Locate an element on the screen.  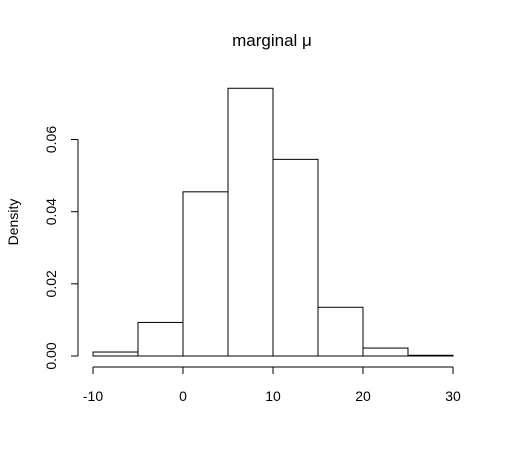
x-tick-label: 30 is located at coordinates (453, 396).